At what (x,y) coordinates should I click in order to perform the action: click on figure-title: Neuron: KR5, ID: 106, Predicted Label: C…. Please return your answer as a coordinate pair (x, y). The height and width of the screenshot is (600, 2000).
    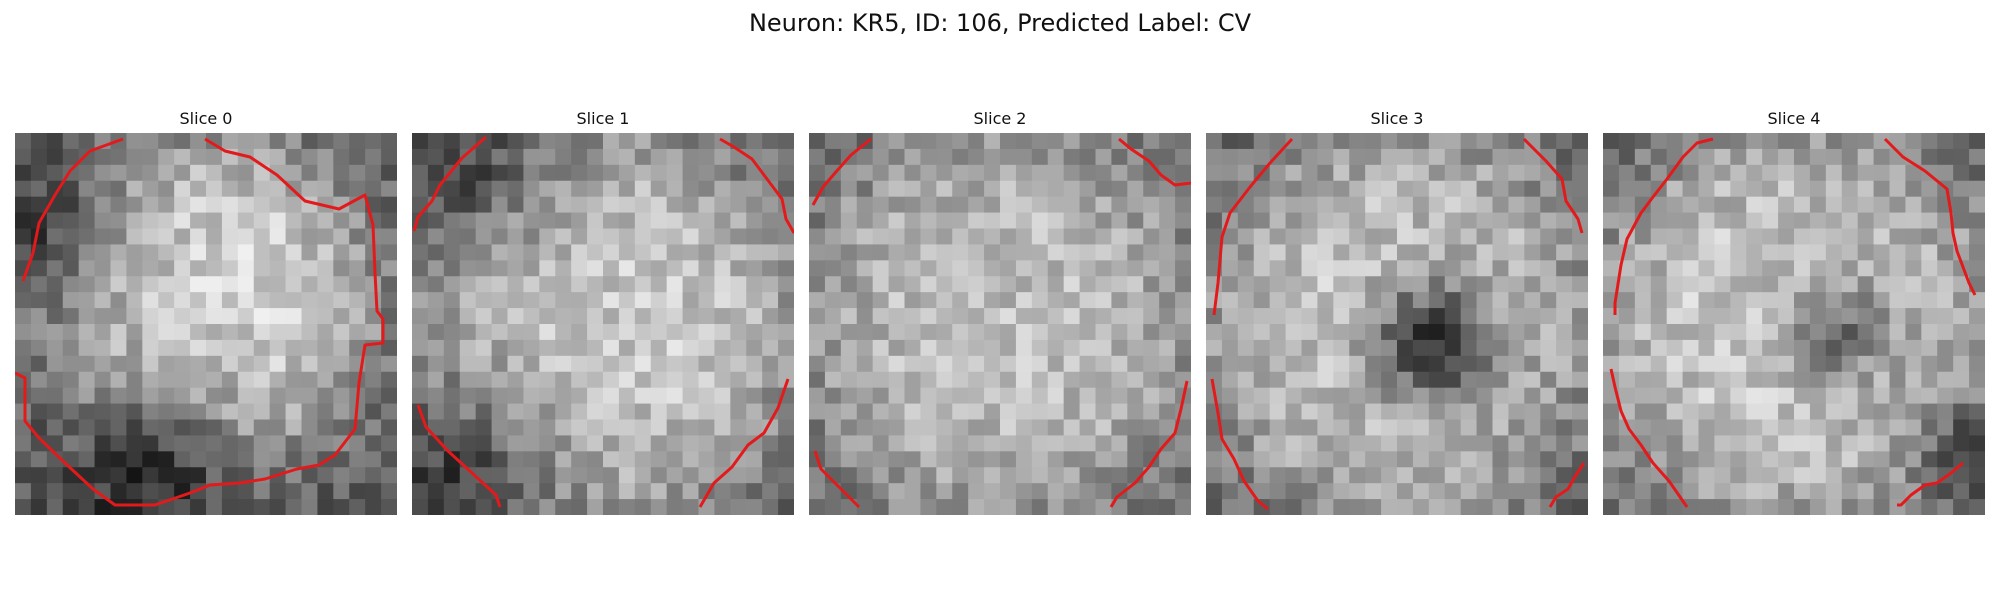
    Looking at the image, I should click on (1000, 23).